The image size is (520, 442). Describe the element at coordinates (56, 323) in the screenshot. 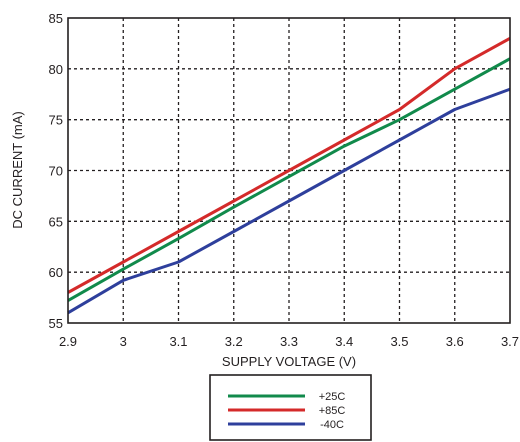

I see `y-tick-label: 55` at that location.